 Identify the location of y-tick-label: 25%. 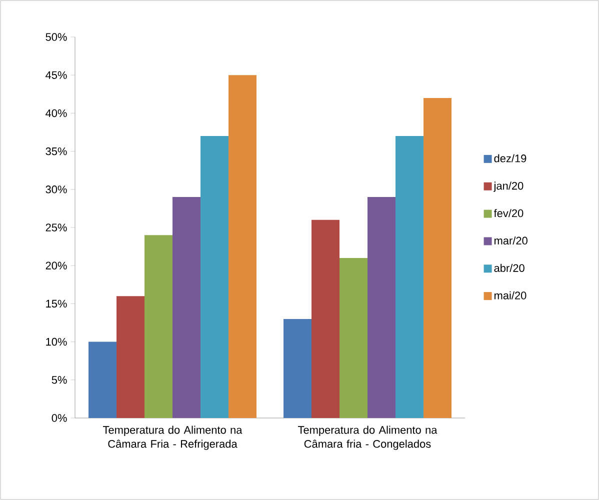
(56, 228).